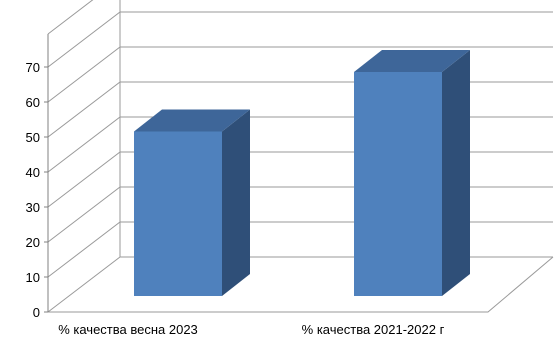 This screenshot has height=342, width=554. I want to click on y-tick-label: 0, so click(36, 312).